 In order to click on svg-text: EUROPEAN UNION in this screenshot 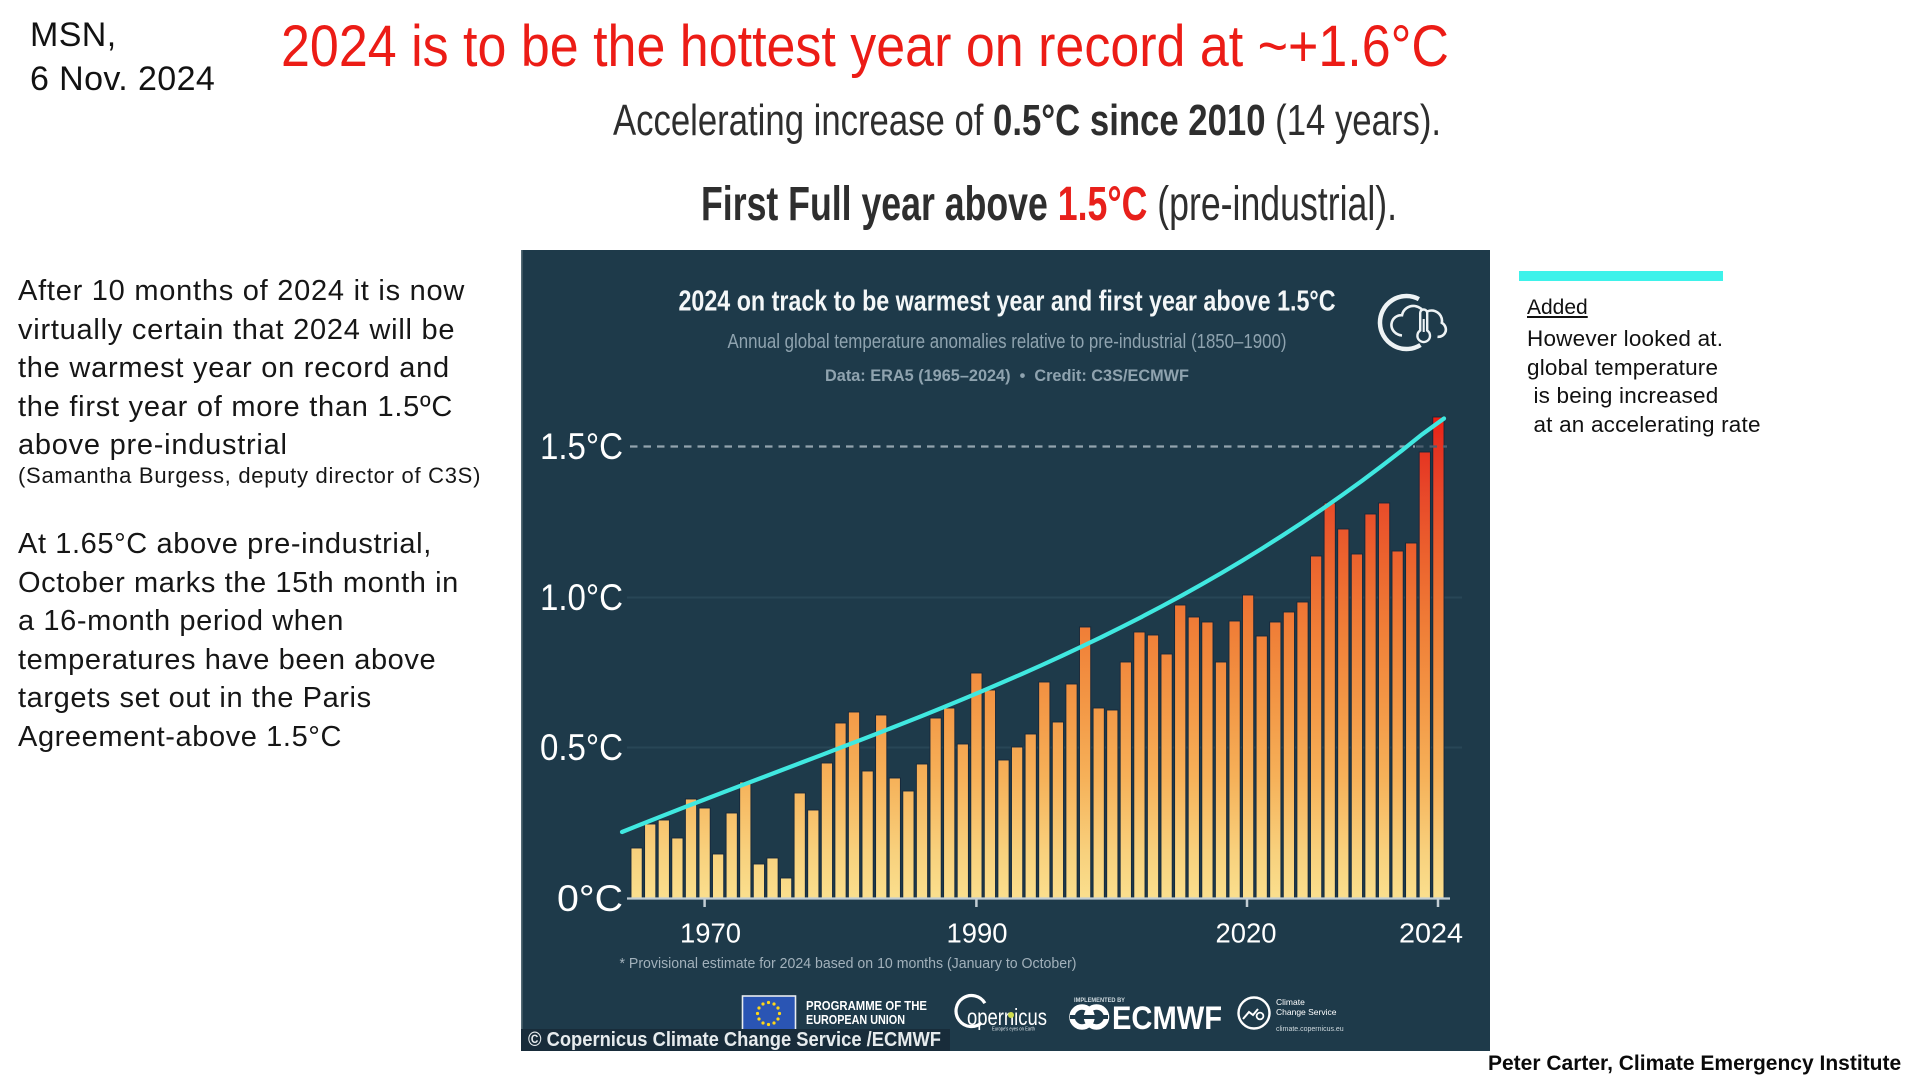, I will do `click(855, 1020)`.